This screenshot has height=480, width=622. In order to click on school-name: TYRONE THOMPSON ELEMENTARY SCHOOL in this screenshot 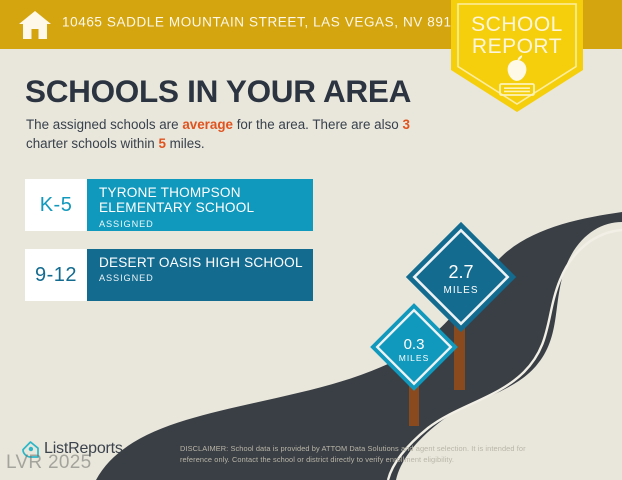, I will do `click(177, 200)`.